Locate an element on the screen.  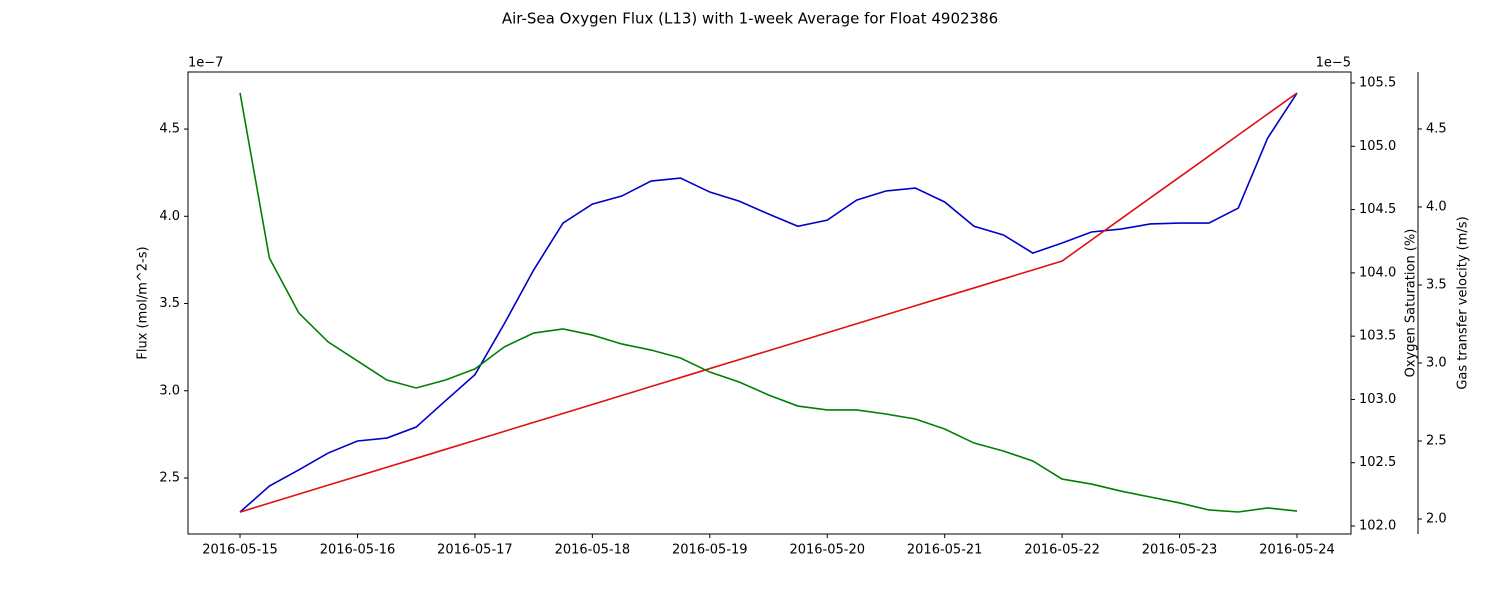
y2-tick-label: 104.0 is located at coordinates (1377, 272).